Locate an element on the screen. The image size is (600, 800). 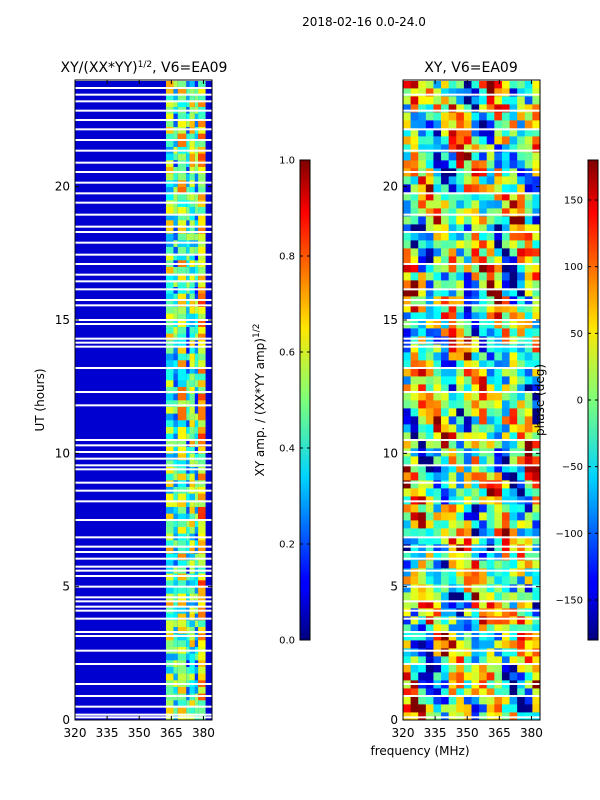
amplitude-colorbar-label: XY amp. / (XX*YY amp)1/2 is located at coordinates (259, 400).